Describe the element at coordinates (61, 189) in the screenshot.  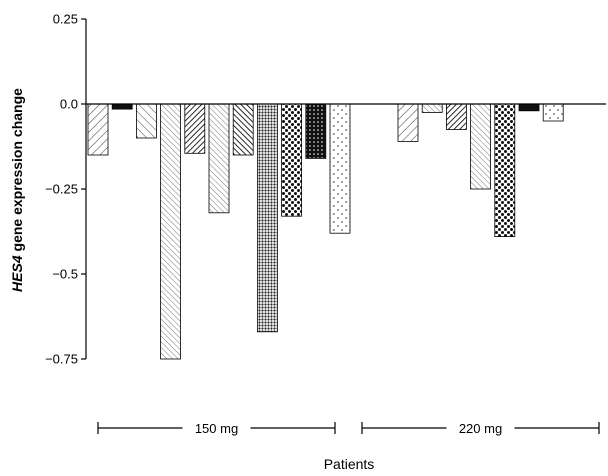
I see `y-tick-label: −0.25` at that location.